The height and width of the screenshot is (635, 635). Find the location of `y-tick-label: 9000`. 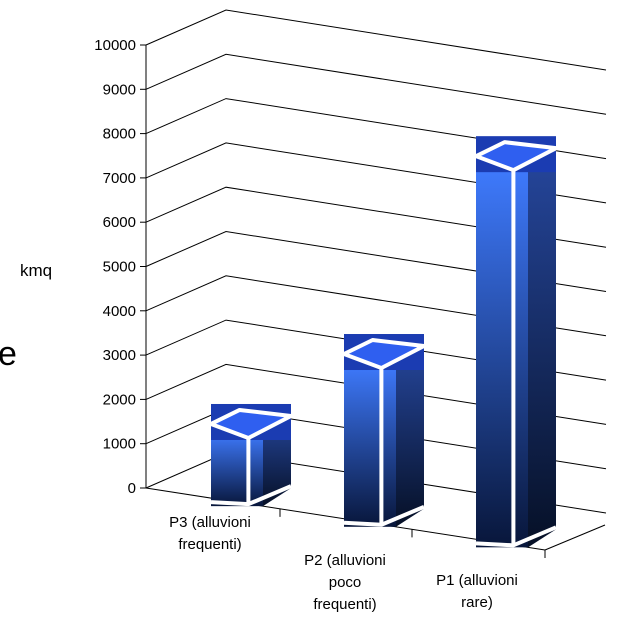

y-tick-label: 9000 is located at coordinates (119, 89).